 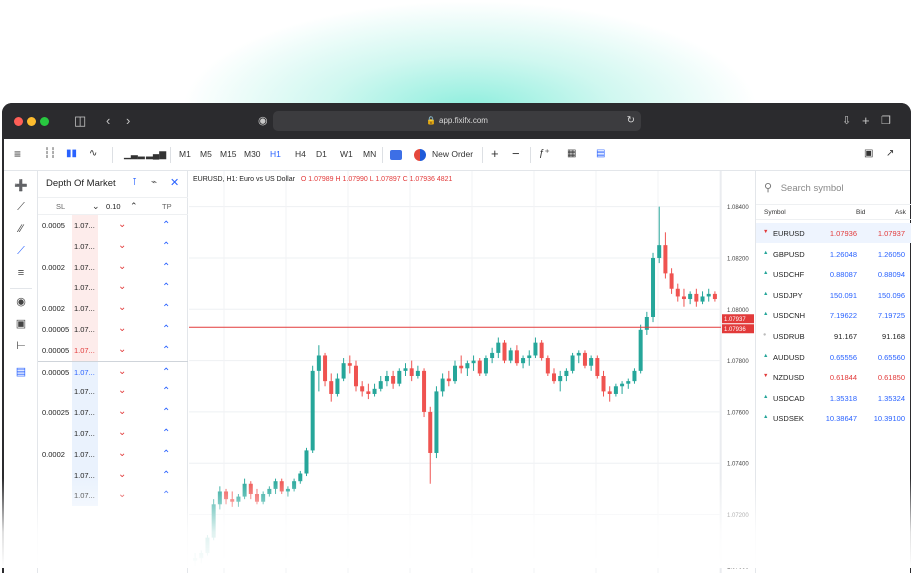 I want to click on timeframe-m1: M1, so click(x=185, y=154).